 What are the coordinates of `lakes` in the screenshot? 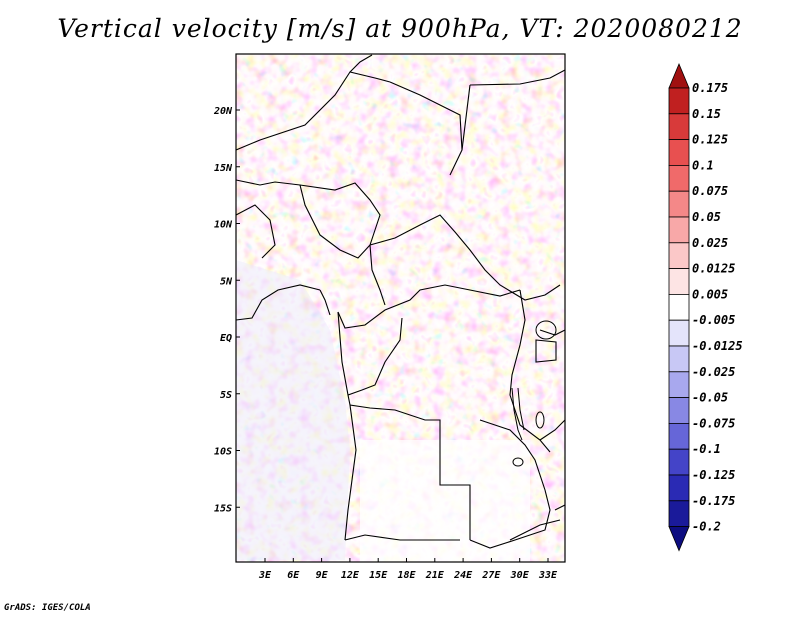 It's located at (534, 393).